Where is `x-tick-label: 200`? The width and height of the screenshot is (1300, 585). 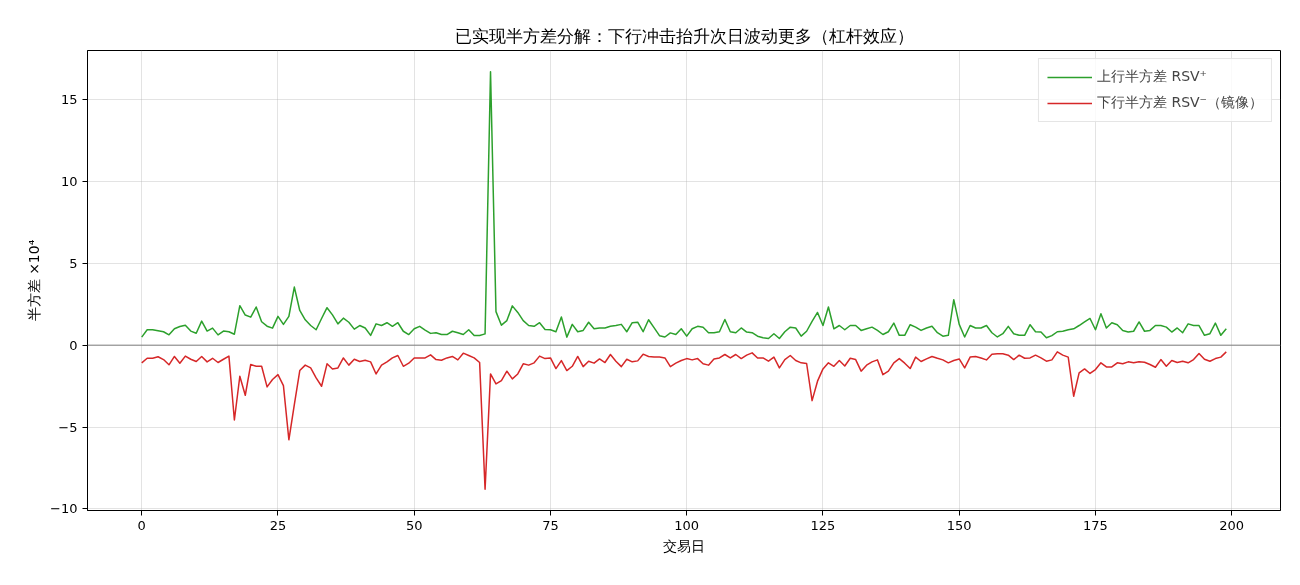
x-tick-label: 200 is located at coordinates (1232, 525).